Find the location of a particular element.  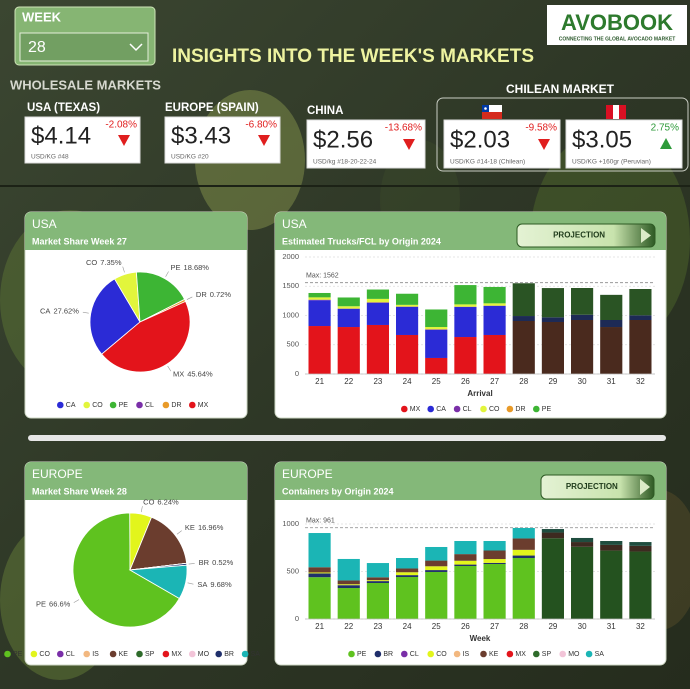

legend-item: SA is located at coordinates (250, 654).